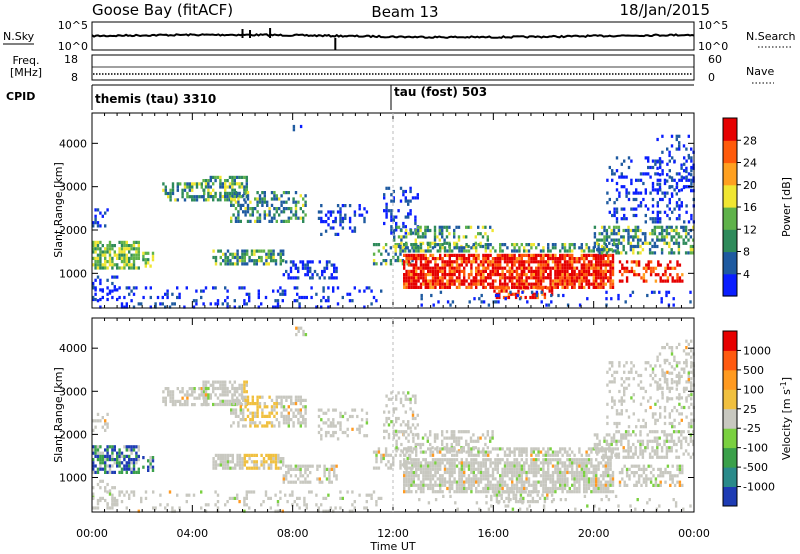 This screenshot has height=554, width=800. I want to click on cpid-mode-1: themis (tau) 3310, so click(155, 99).